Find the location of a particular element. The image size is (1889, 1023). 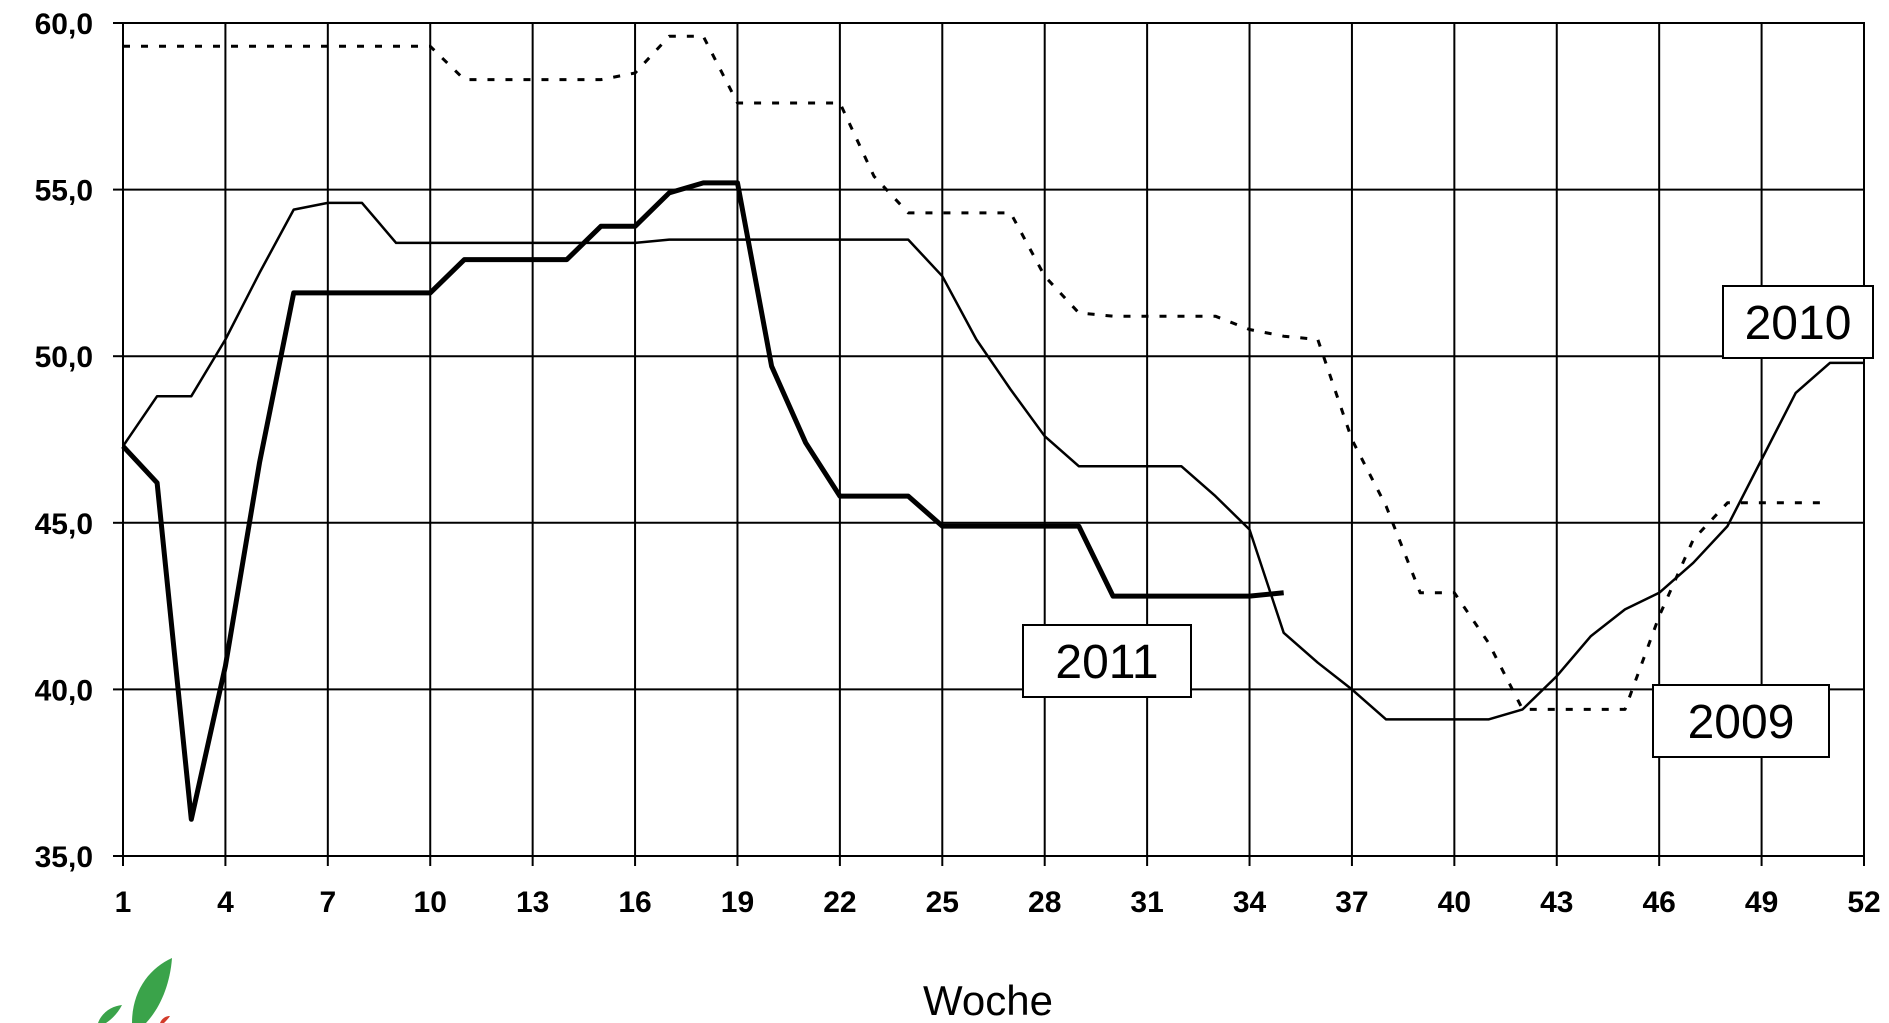

x-tick-label: 28 is located at coordinates (1044, 902).